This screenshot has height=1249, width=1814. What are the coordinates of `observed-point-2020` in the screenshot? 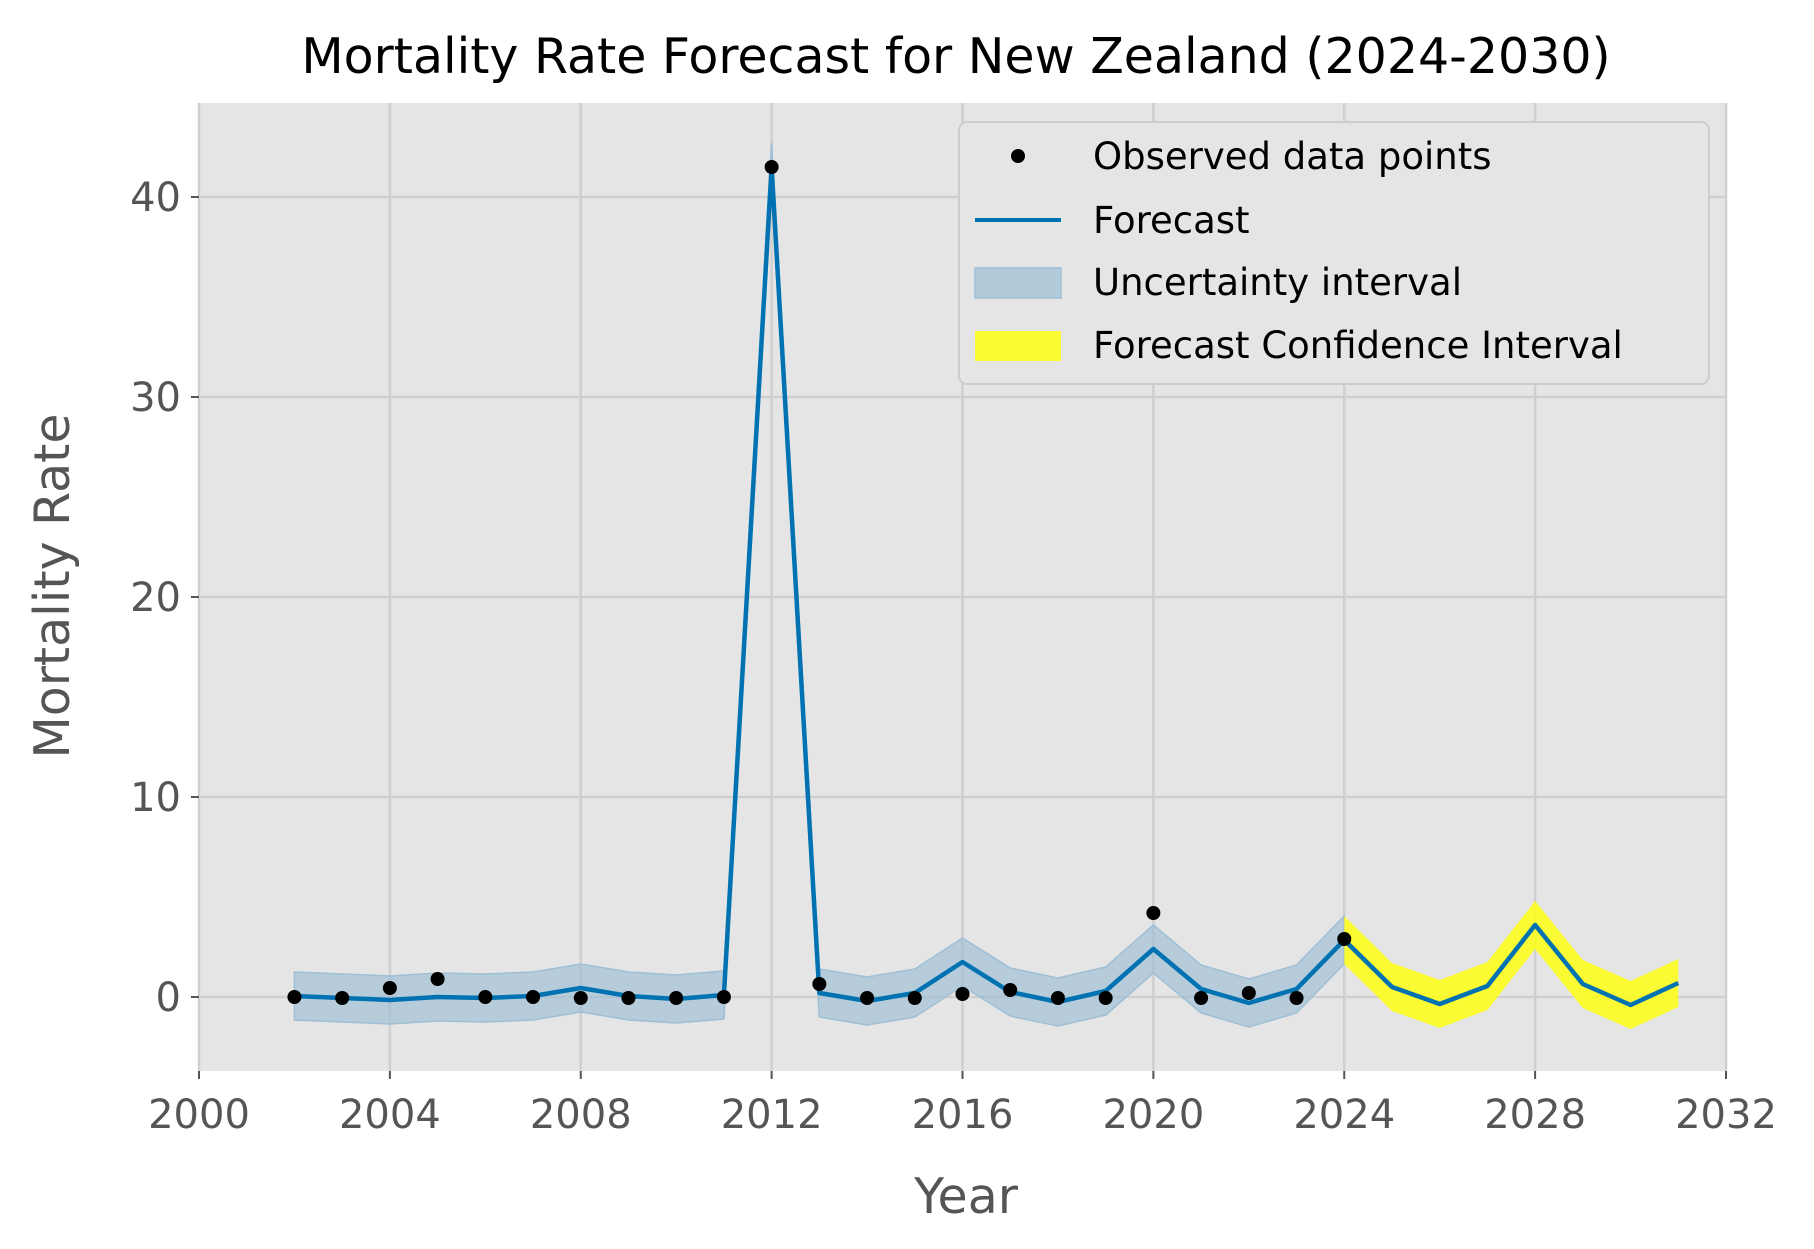 It's located at (1153, 913).